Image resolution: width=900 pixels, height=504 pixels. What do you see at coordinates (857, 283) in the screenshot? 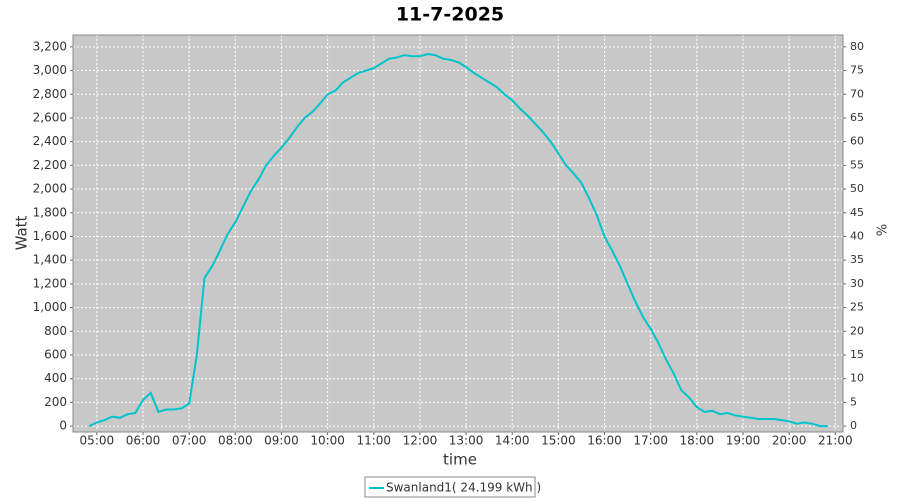
I see `y2-tick-label: 30` at bounding box center [857, 283].